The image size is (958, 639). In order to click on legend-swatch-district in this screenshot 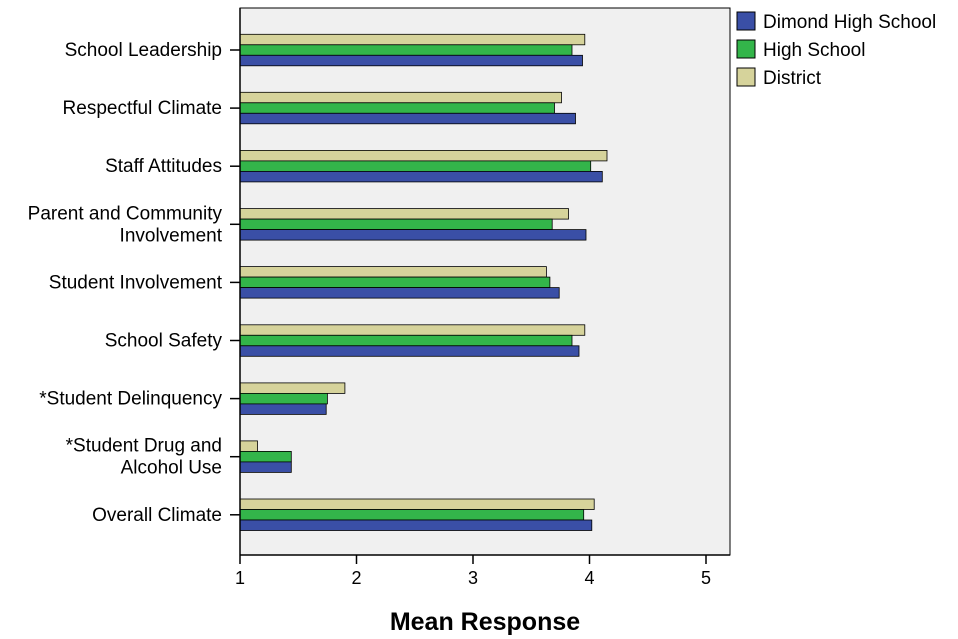, I will do `click(746, 77)`.